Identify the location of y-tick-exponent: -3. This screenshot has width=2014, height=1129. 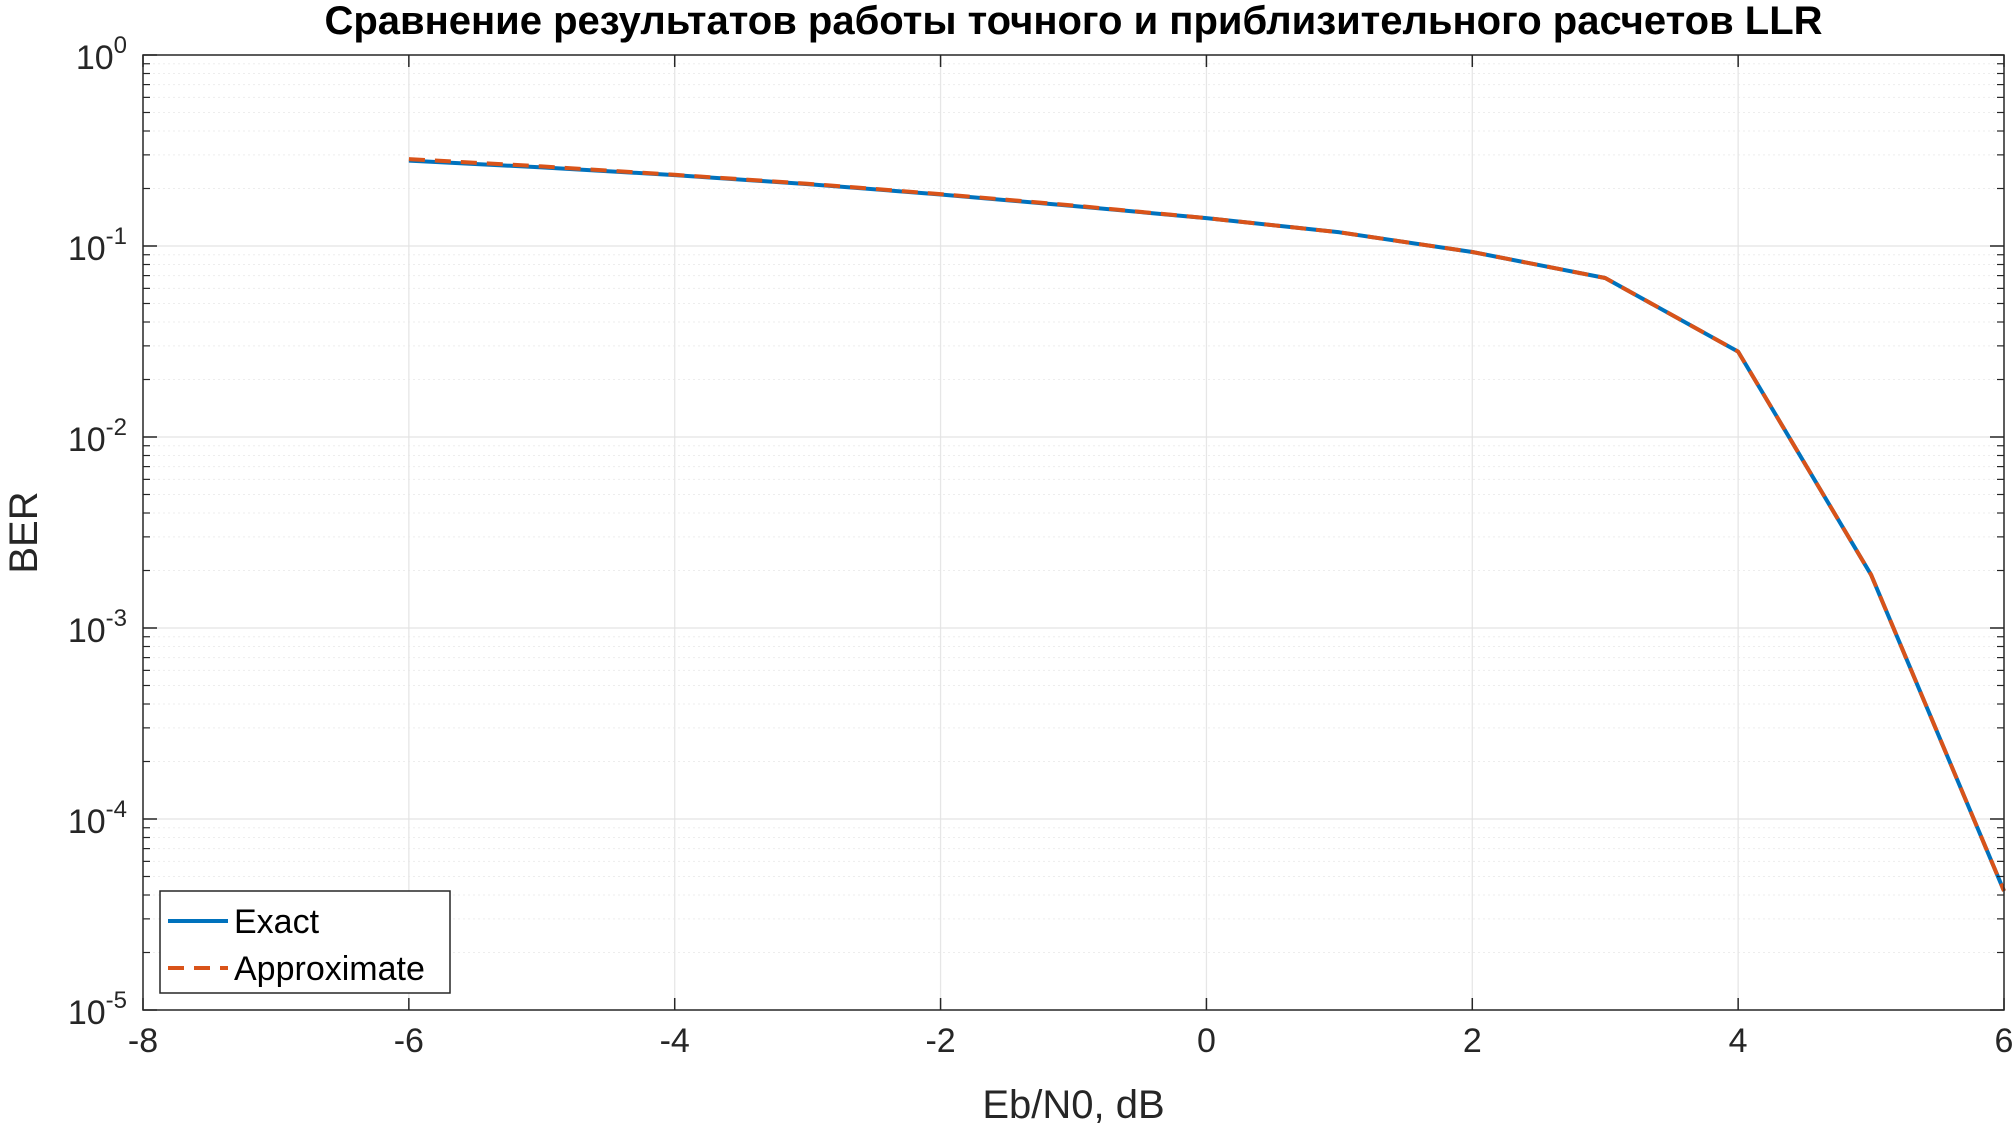
(116, 618).